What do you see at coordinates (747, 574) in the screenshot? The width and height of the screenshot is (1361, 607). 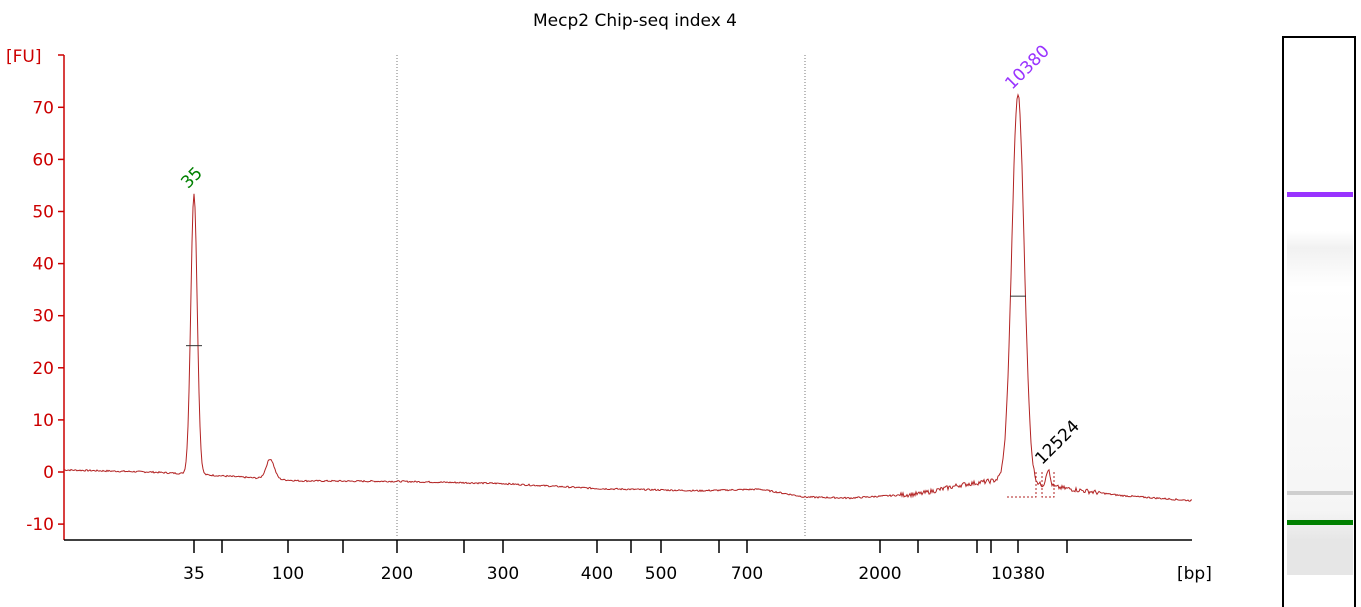 I see `x-tick-label: 700` at bounding box center [747, 574].